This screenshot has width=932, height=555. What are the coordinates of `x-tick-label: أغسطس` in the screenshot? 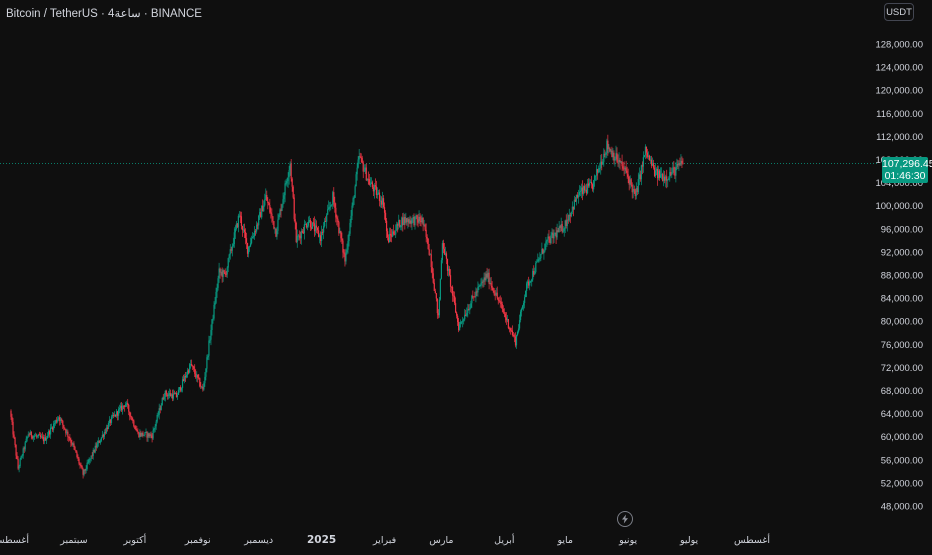 It's located at (752, 539).